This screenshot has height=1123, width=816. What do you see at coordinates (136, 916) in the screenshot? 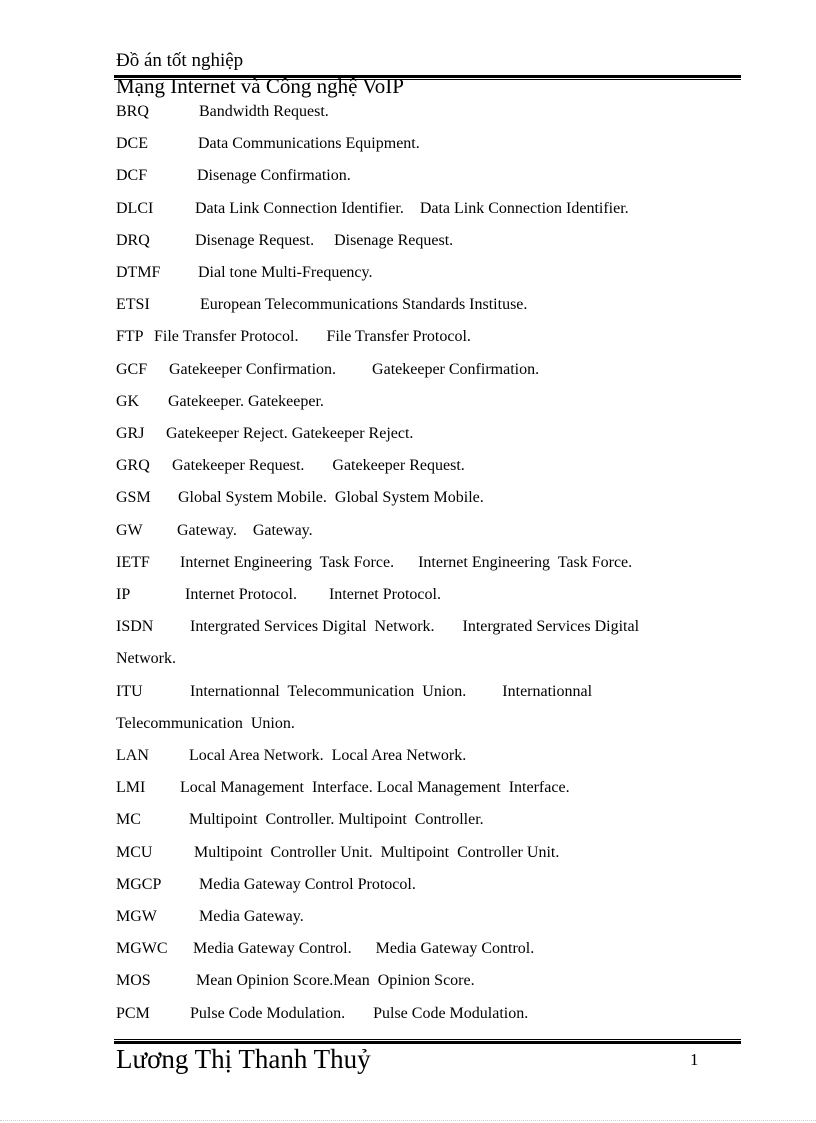
I see `abbreviation: MGW` at bounding box center [136, 916].